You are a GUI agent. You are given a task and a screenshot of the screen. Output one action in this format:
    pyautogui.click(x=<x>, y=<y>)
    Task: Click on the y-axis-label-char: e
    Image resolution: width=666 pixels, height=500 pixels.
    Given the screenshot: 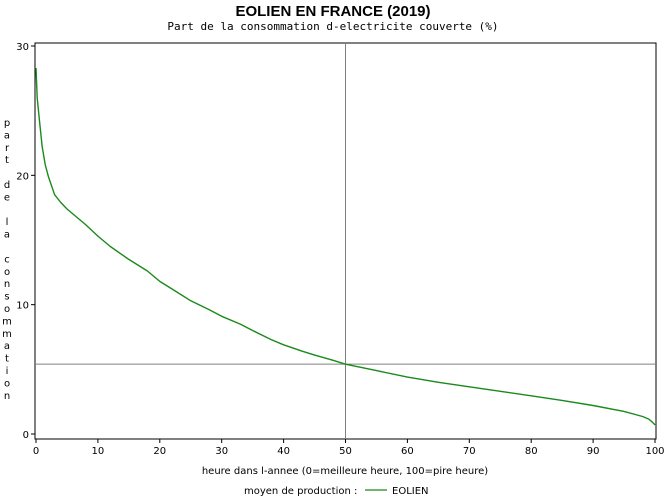 What is the action you would take?
    pyautogui.click(x=7, y=197)
    